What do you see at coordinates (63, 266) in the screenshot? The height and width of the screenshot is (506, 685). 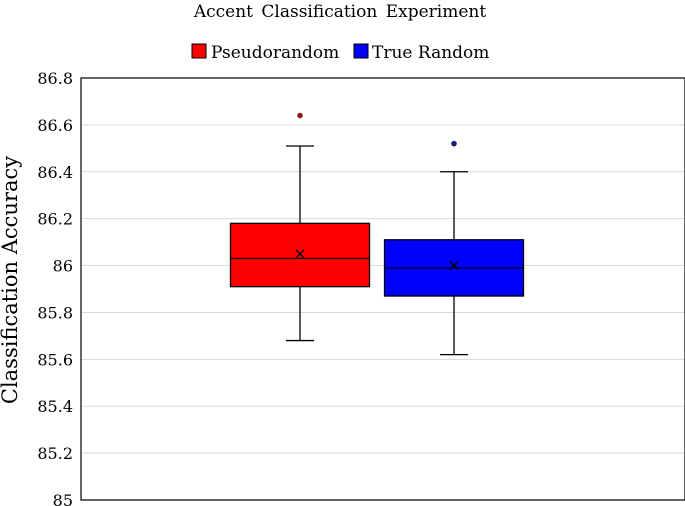 I see `y-tick-label: 86` at bounding box center [63, 266].